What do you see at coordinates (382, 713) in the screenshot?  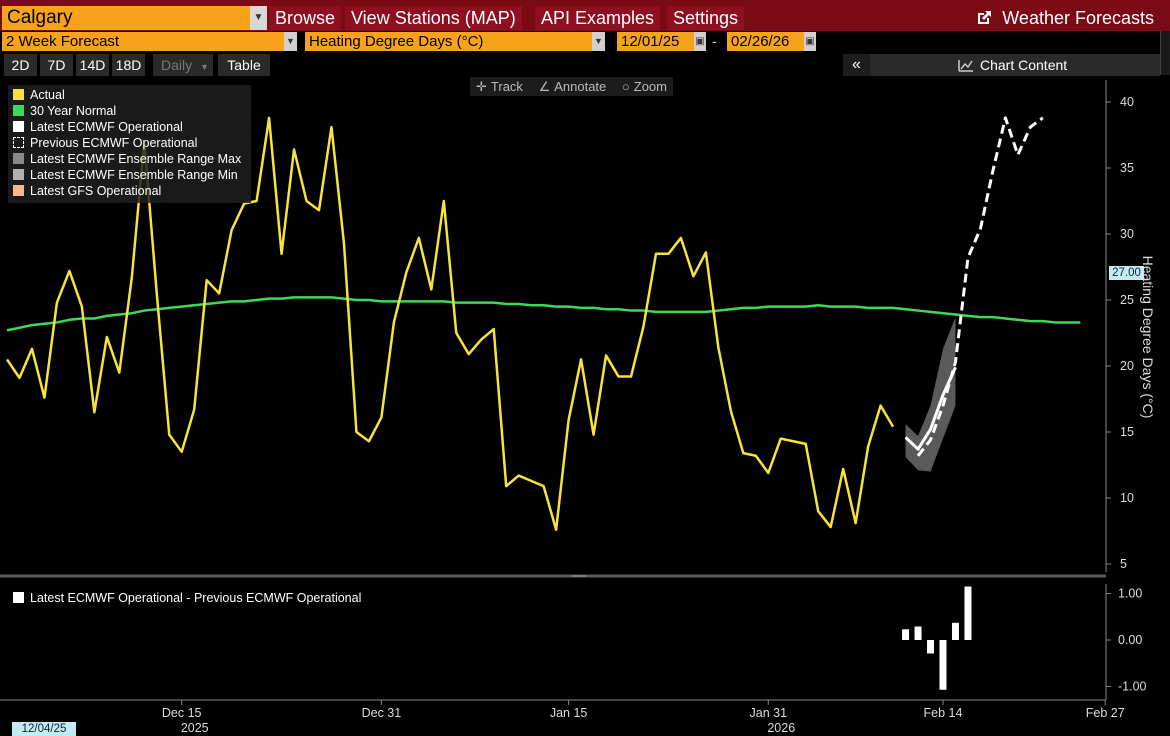 I see `x-tick-label: Dec 31` at bounding box center [382, 713].